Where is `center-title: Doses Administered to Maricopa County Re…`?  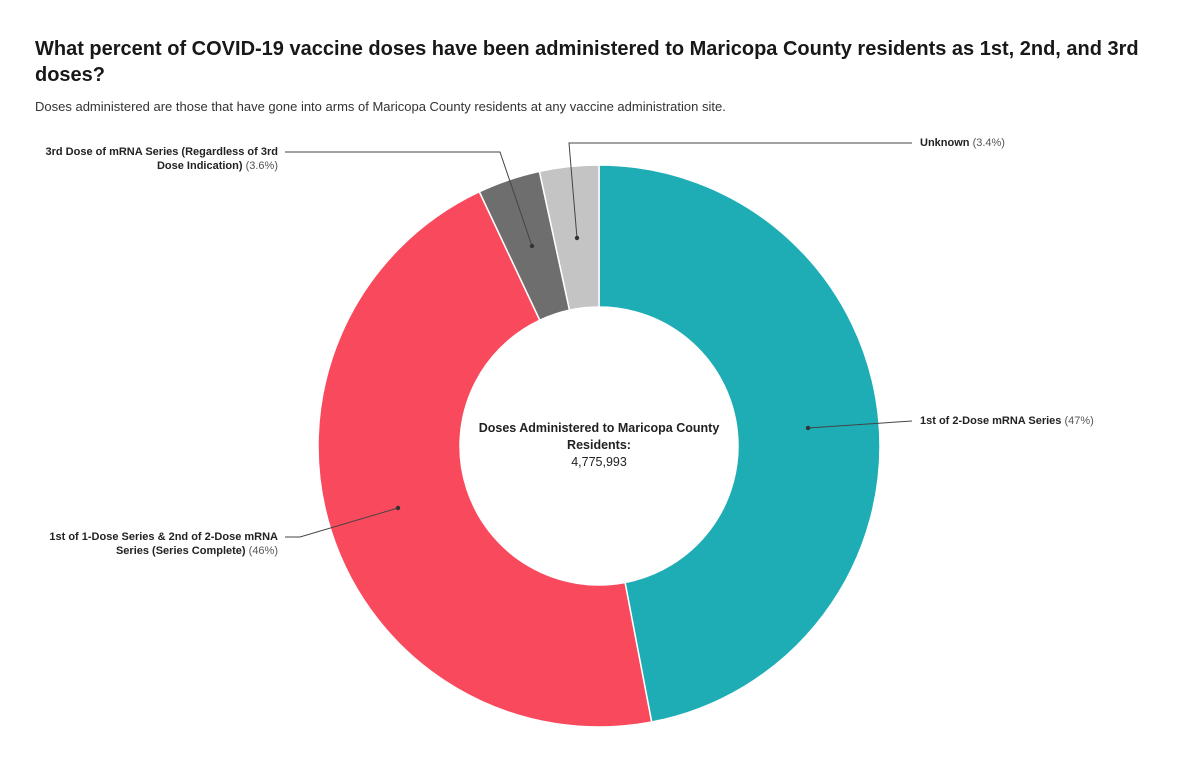
center-title: Doses Administered to Maricopa County Re… is located at coordinates (599, 436).